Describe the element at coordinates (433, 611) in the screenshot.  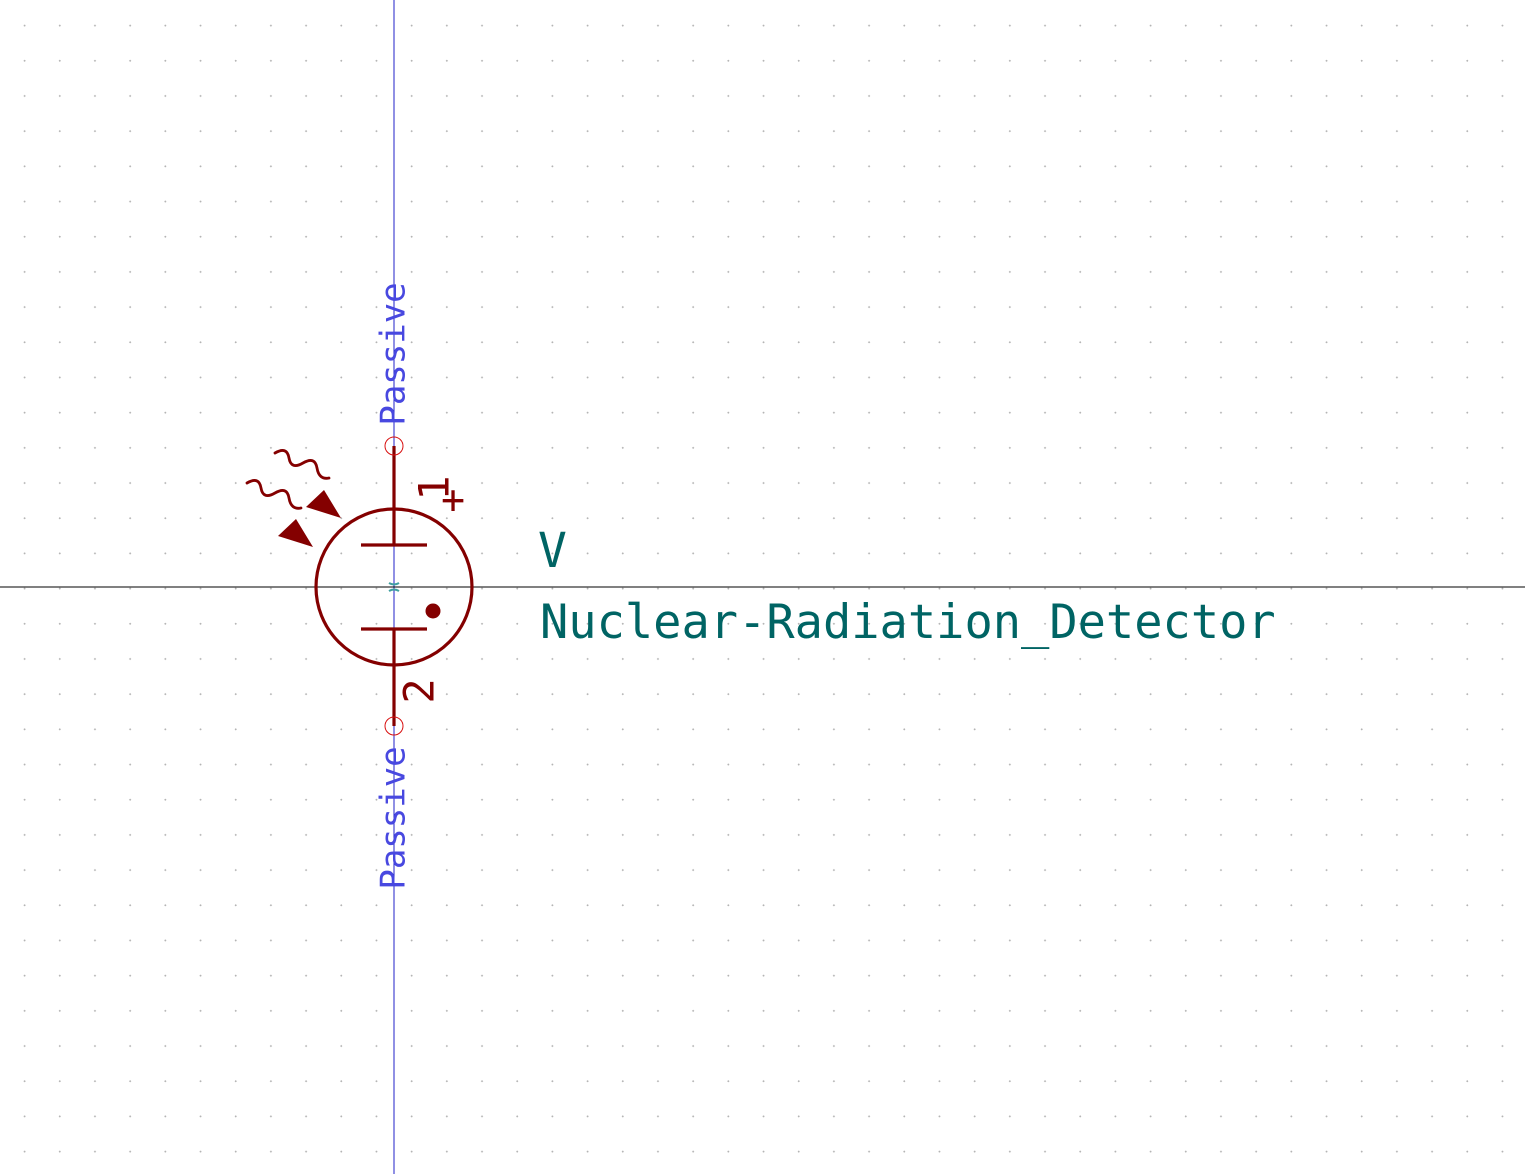
I see `gas-fill-dot` at that location.